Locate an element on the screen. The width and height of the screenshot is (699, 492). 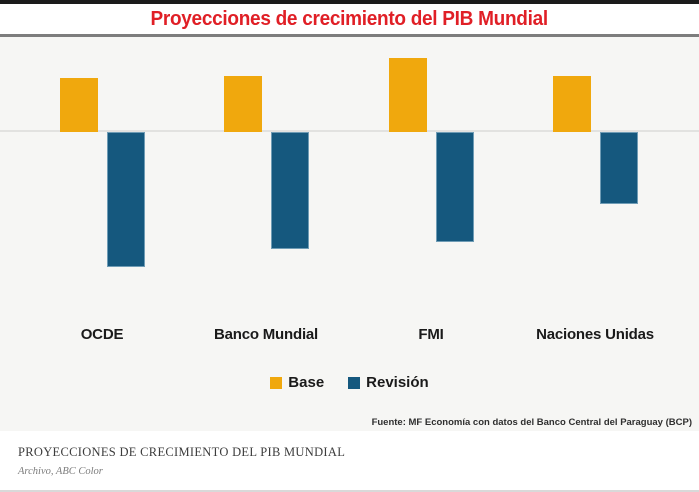
category-label-fmi: FMI is located at coordinates (431, 334).